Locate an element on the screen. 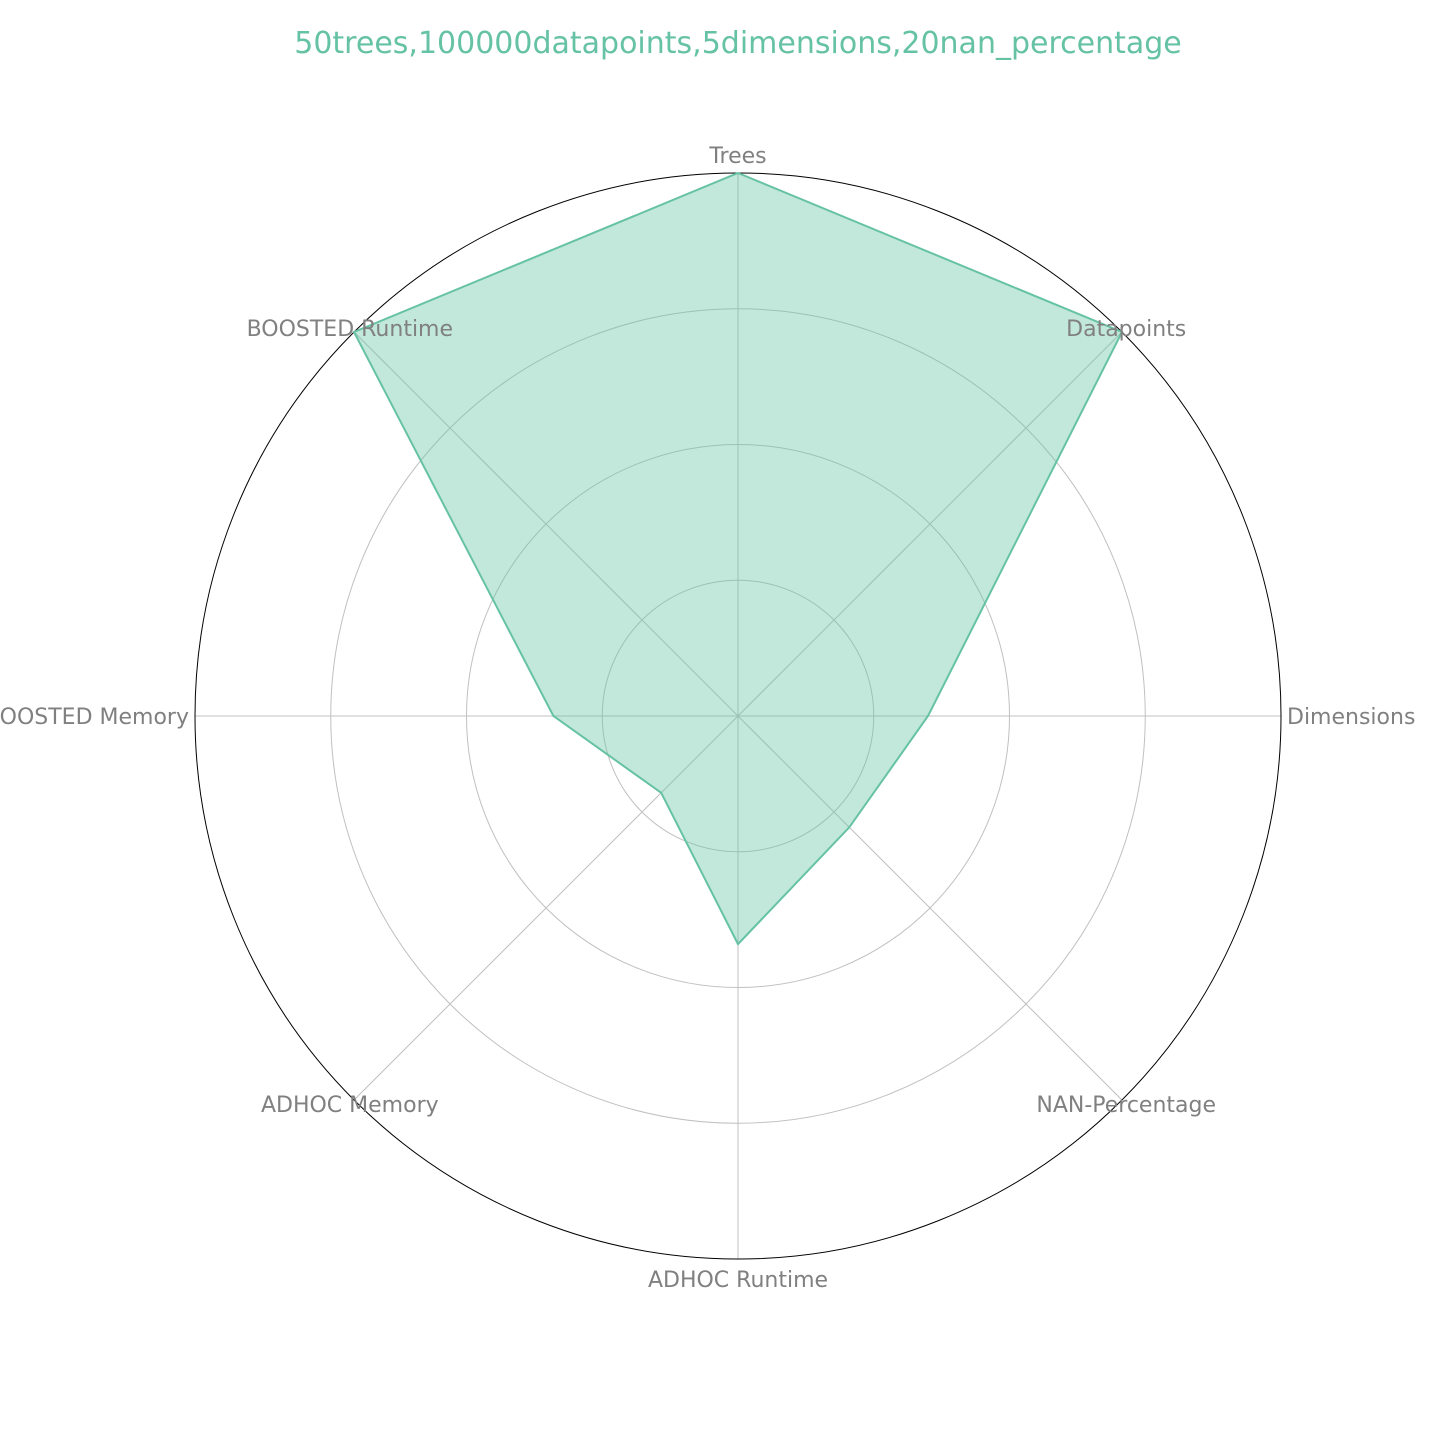  axis-label-dimensions: Dimensions is located at coordinates (1351, 717).